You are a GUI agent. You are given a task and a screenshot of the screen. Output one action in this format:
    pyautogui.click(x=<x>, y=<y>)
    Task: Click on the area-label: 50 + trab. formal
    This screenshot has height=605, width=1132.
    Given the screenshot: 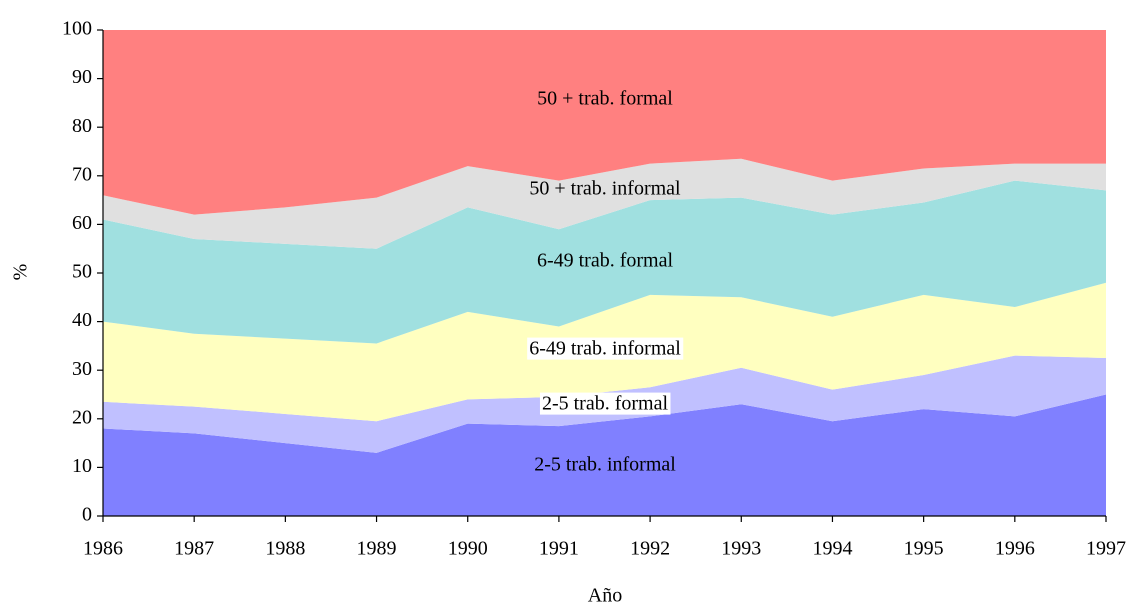 What is the action you would take?
    pyautogui.click(x=605, y=99)
    